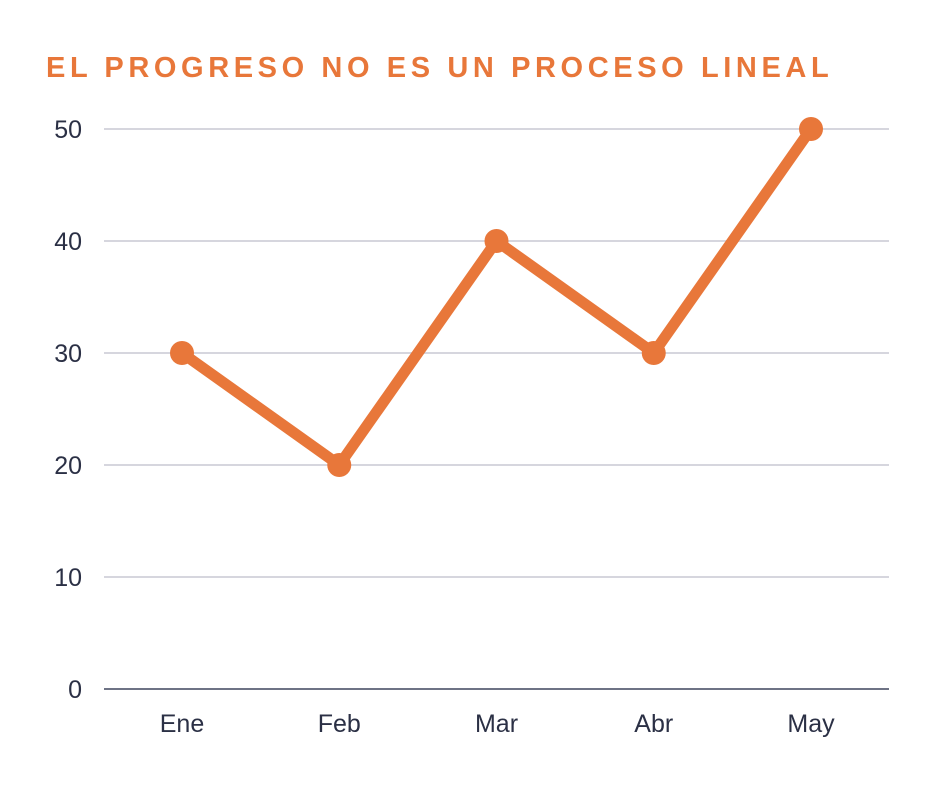  Describe the element at coordinates (653, 353) in the screenshot. I see `data-point-abr` at that location.